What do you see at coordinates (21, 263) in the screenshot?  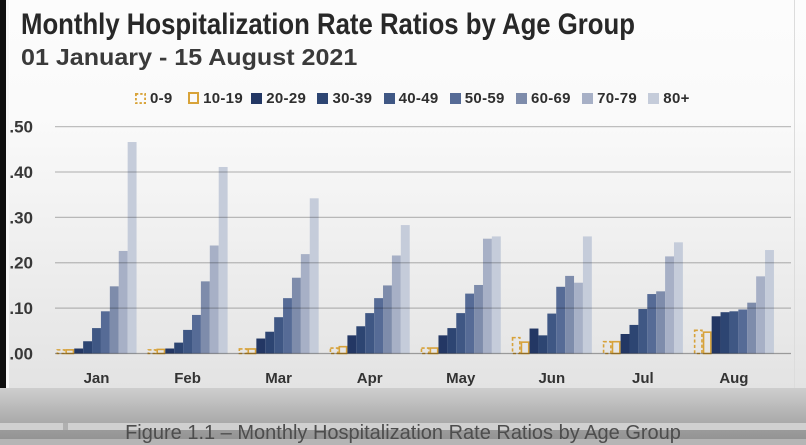 I see `svg-text: .20` at bounding box center [21, 263].